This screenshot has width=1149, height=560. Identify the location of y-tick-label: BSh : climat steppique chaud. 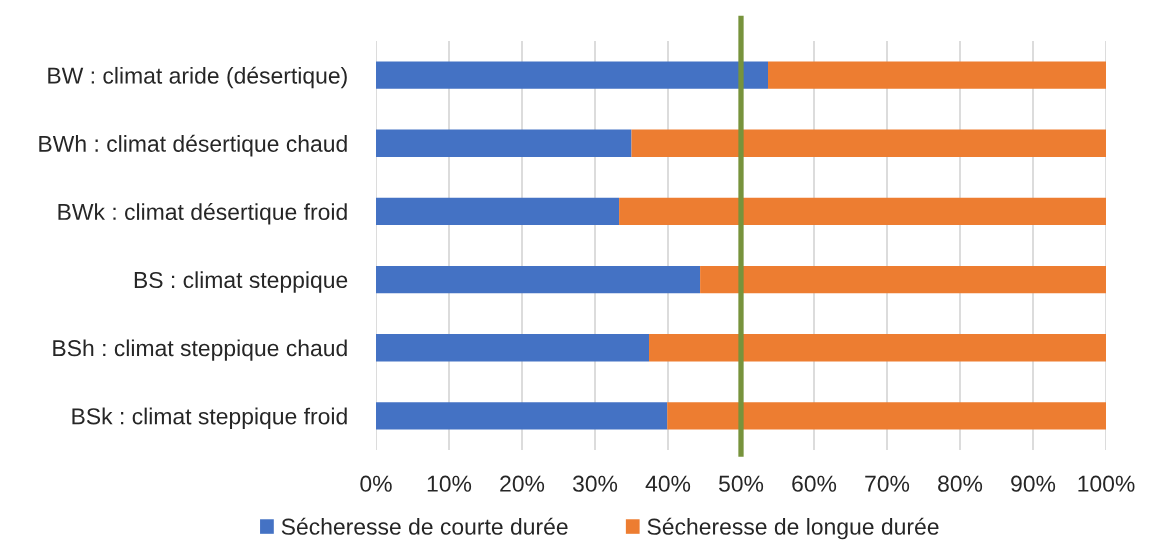
(200, 350).